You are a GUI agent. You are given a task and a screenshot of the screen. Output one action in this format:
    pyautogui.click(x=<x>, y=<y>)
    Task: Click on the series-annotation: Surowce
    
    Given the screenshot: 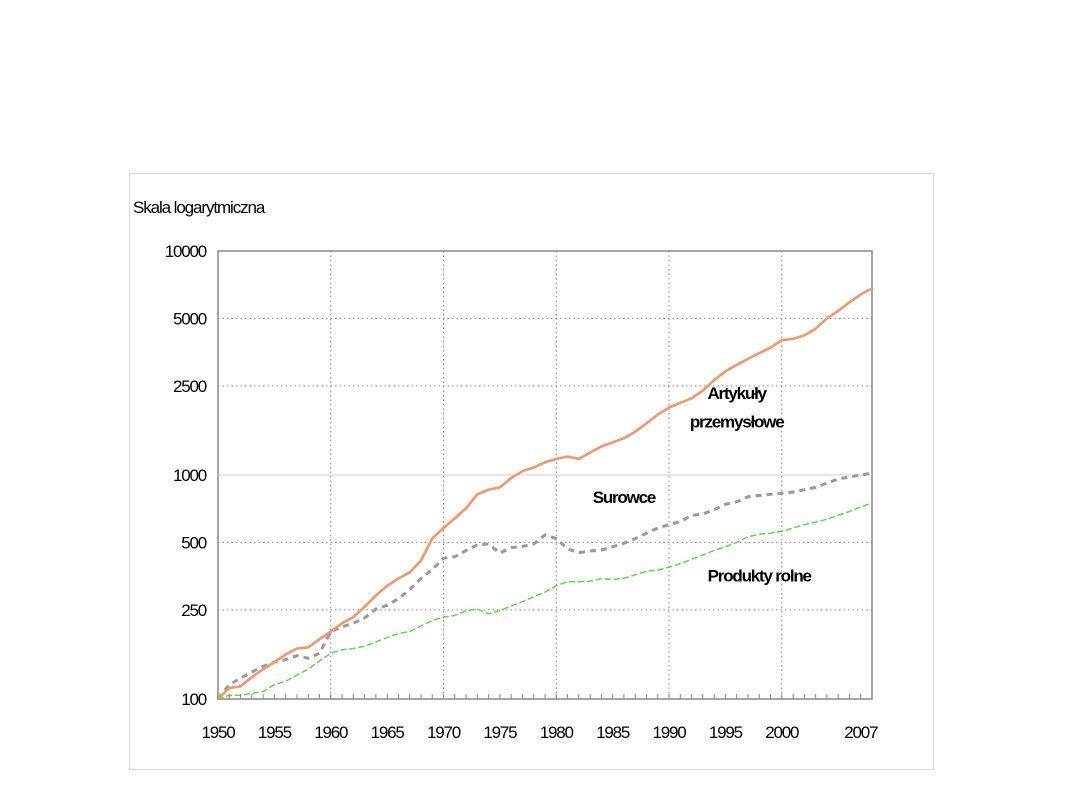 What is the action you would take?
    pyautogui.click(x=624, y=497)
    